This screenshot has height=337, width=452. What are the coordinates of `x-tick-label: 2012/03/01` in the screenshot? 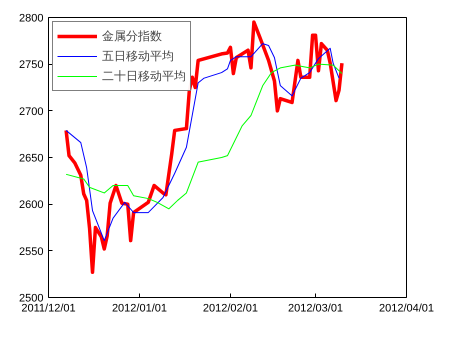 It's located at (316, 308).